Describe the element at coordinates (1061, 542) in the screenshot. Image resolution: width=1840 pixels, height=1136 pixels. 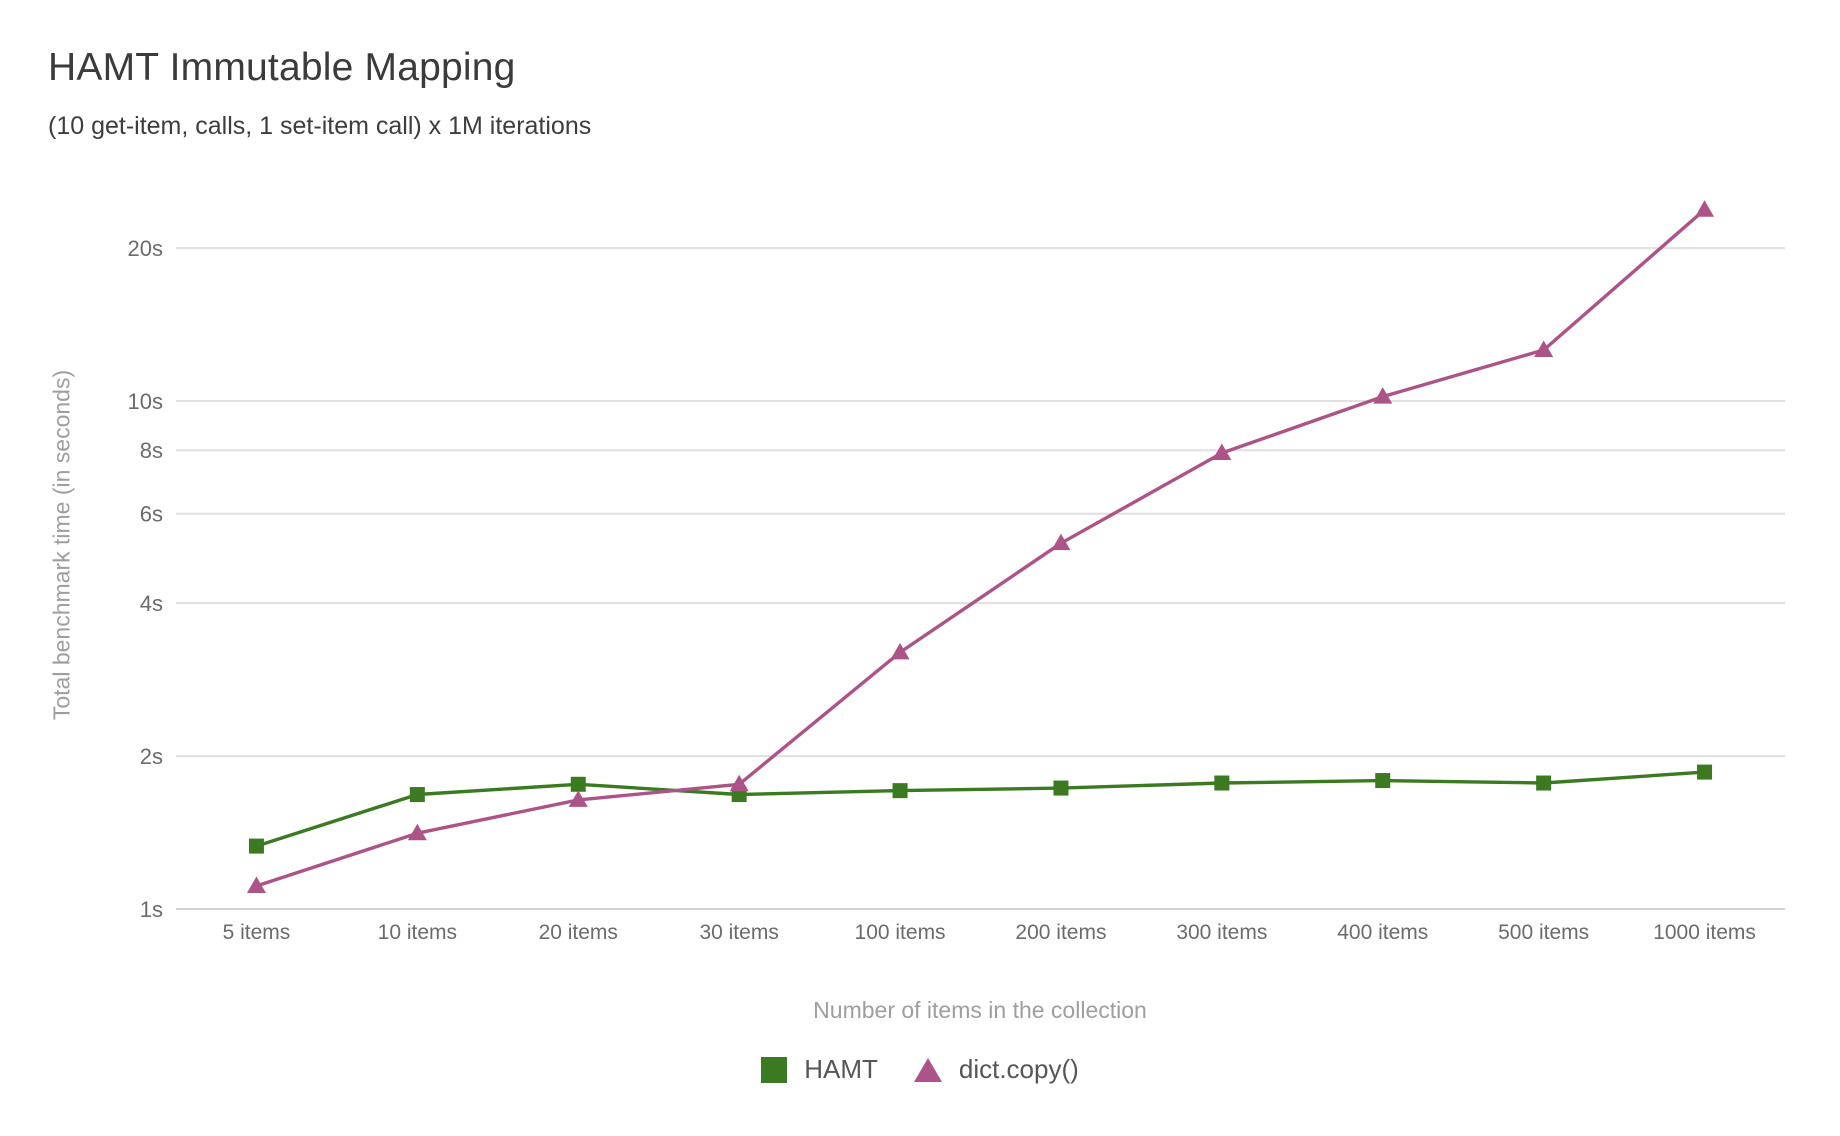
I see `data-point-dict.copy()-200 items` at that location.